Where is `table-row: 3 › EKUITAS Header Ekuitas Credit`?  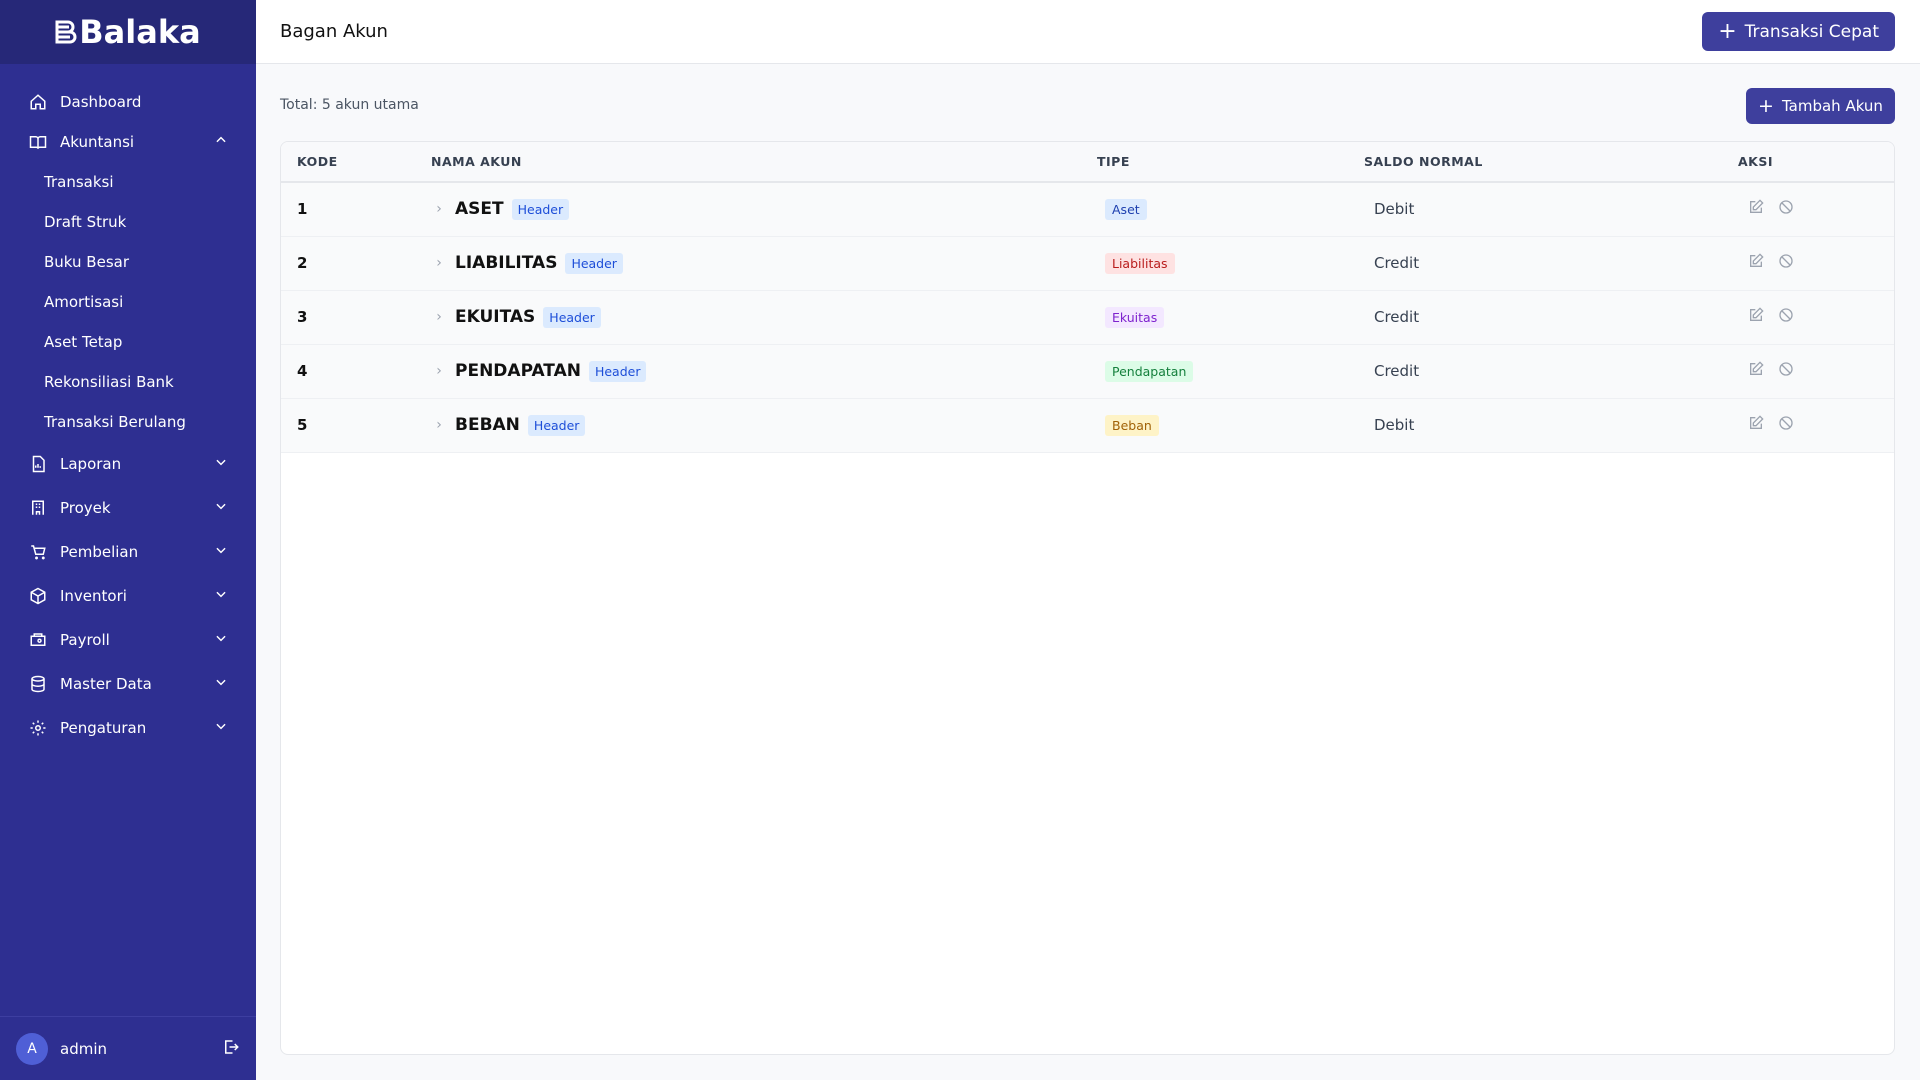 table-row: 3 › EKUITAS Header Ekuitas Credit is located at coordinates (1087, 317).